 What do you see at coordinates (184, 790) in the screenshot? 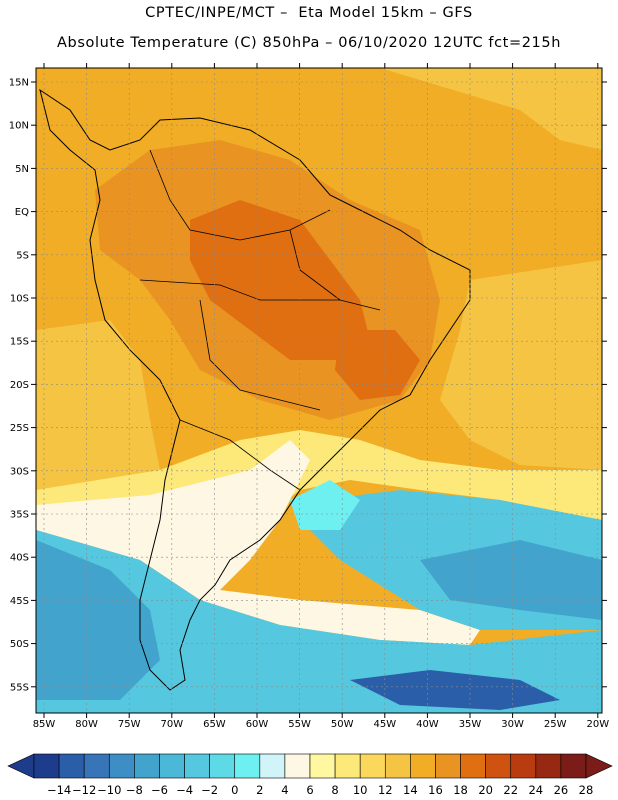
I see `legend-label-5: −4` at bounding box center [184, 790].